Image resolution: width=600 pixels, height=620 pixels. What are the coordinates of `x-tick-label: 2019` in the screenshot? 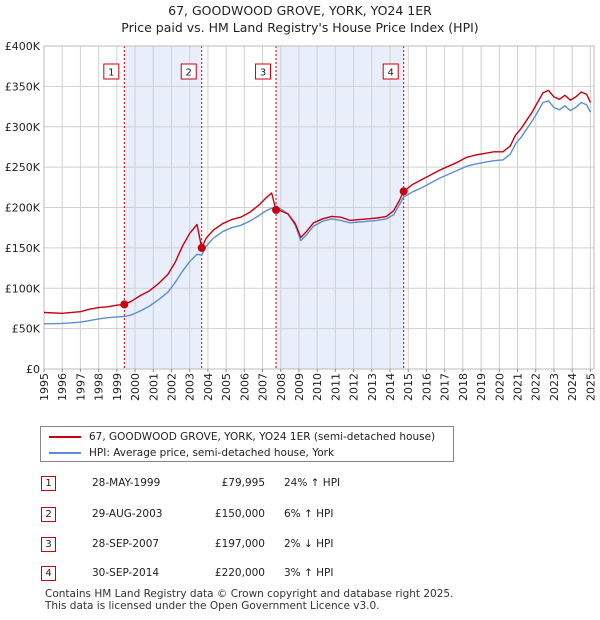 It's located at (481, 387).